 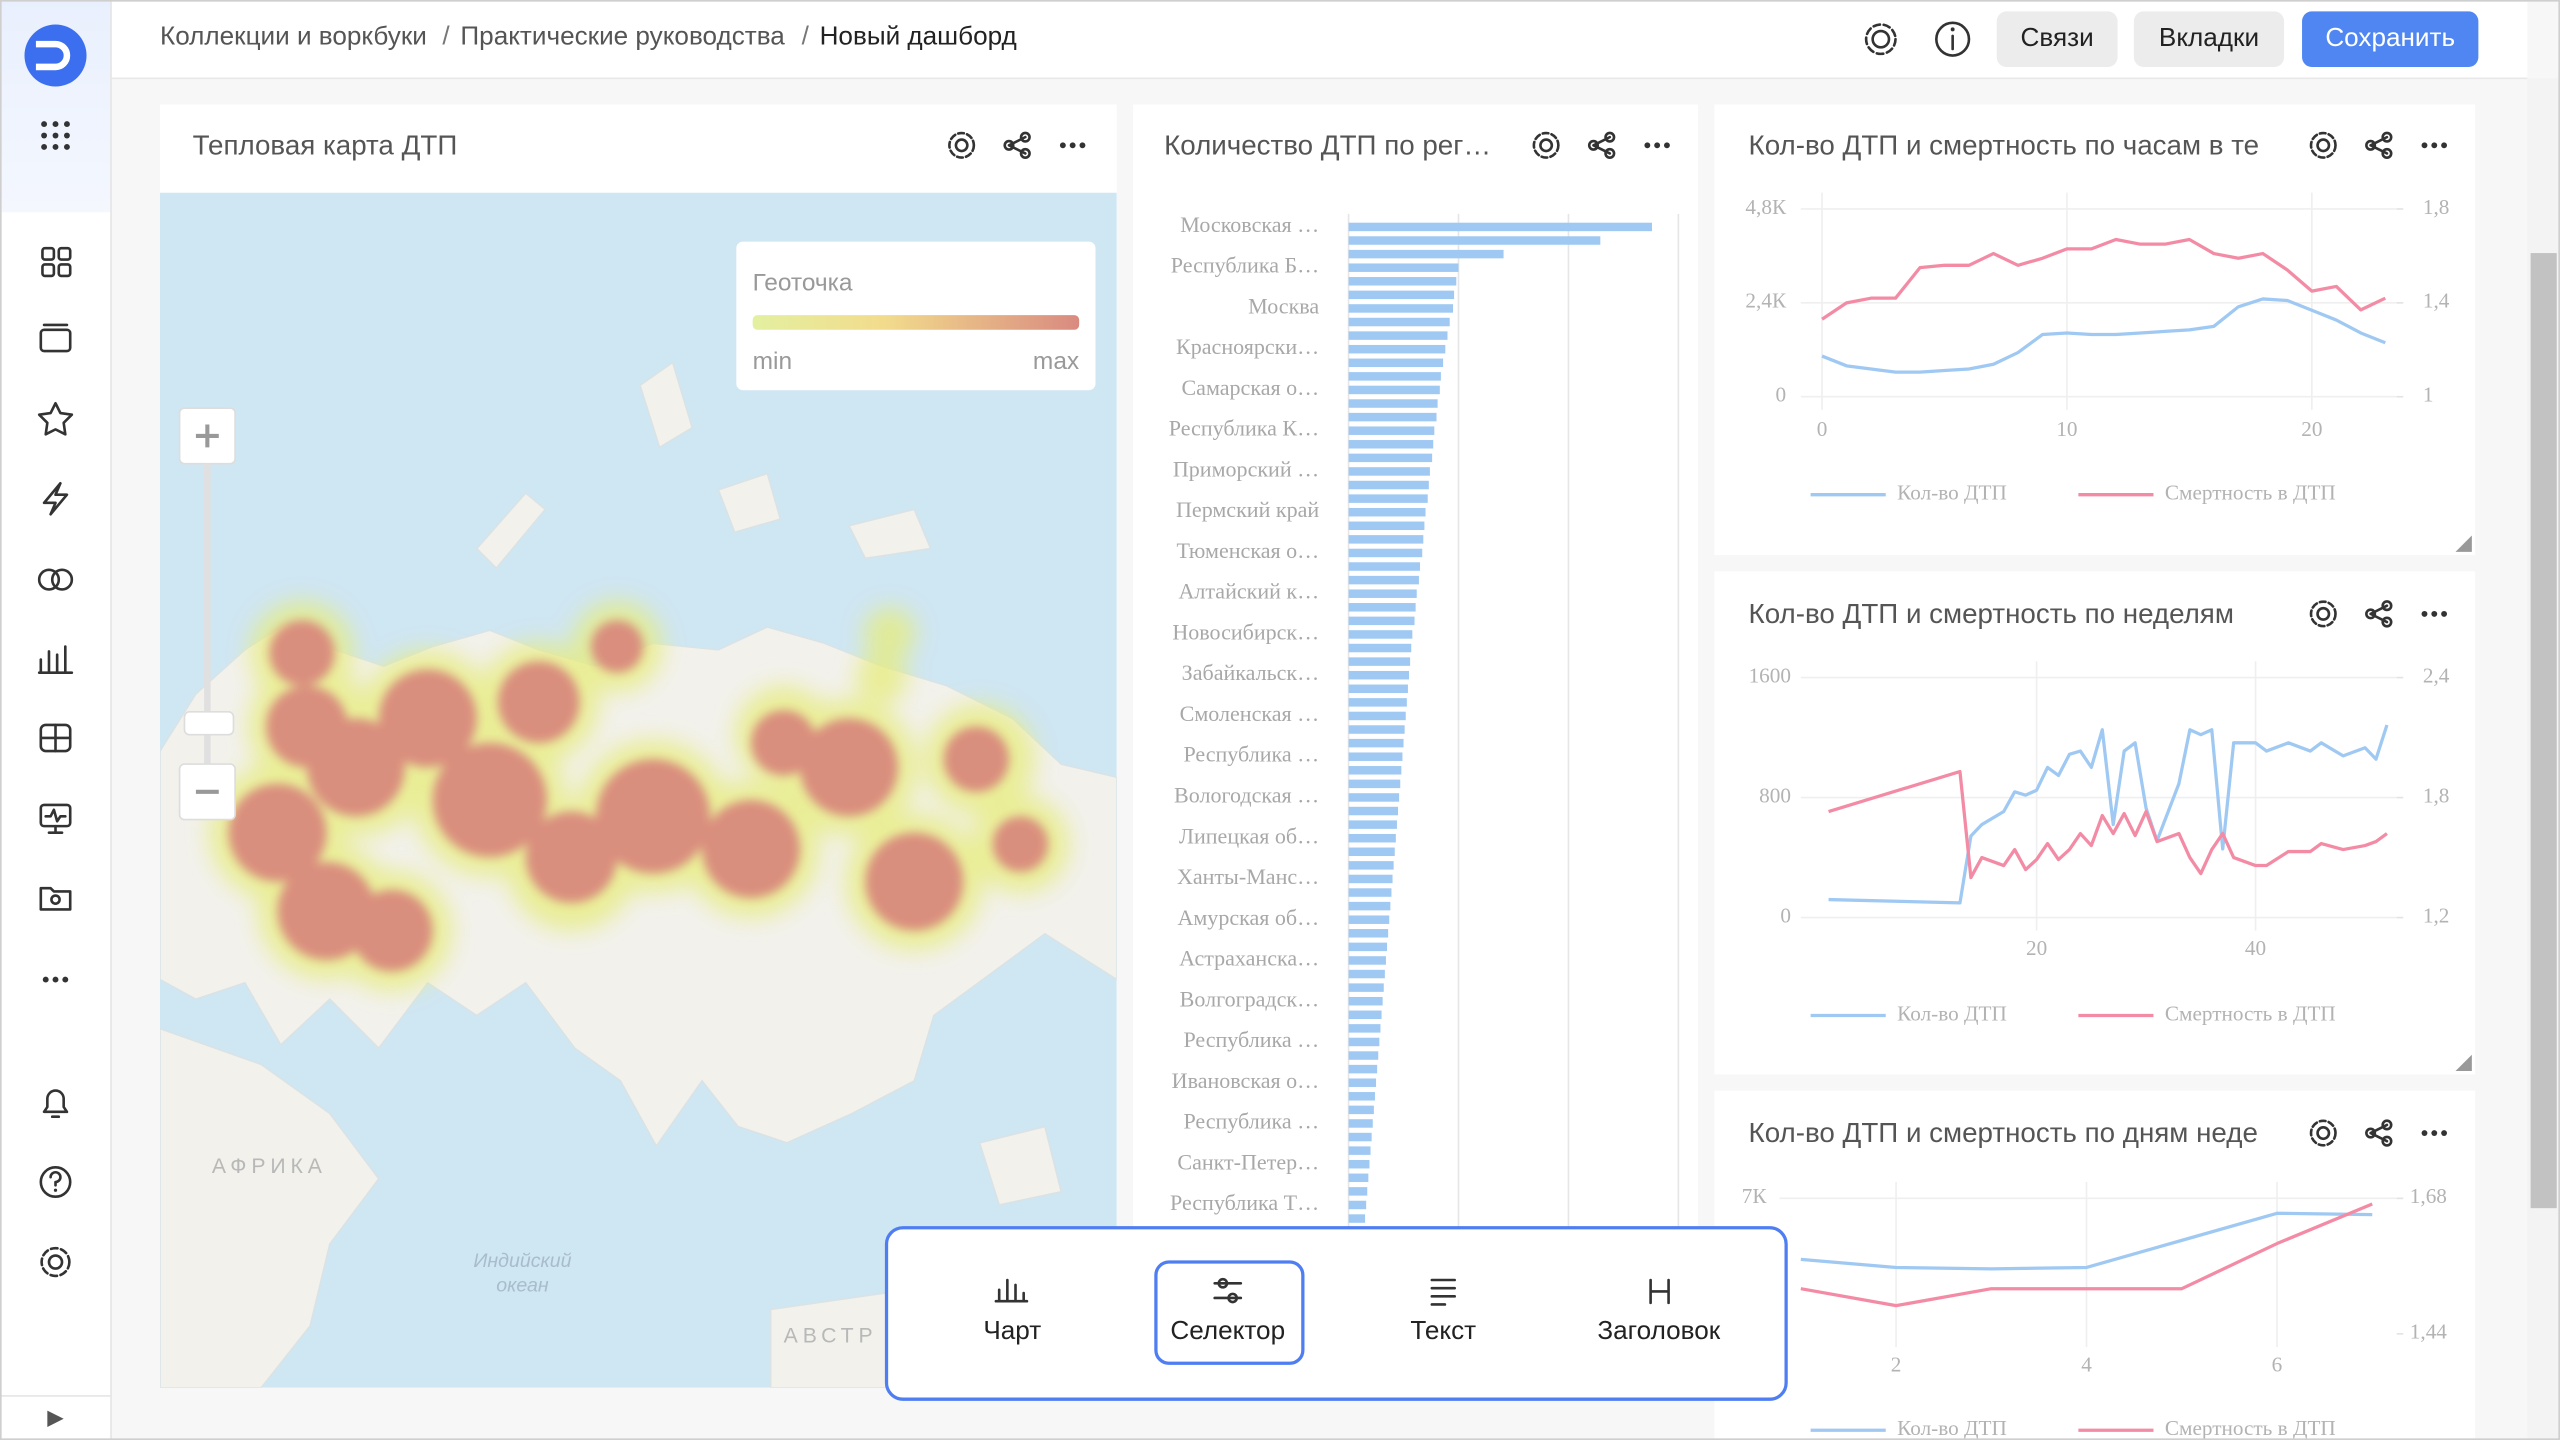 I want to click on header, so click(x=1319, y=39).